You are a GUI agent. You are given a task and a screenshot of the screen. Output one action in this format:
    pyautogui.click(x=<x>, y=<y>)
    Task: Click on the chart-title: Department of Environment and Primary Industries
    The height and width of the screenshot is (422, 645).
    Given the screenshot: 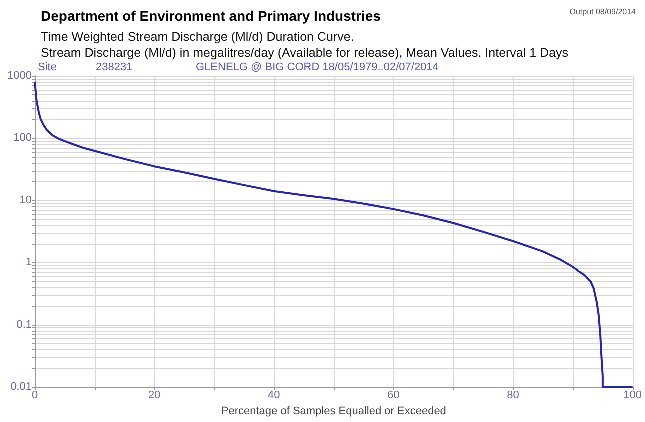 What is the action you would take?
    pyautogui.click(x=211, y=16)
    